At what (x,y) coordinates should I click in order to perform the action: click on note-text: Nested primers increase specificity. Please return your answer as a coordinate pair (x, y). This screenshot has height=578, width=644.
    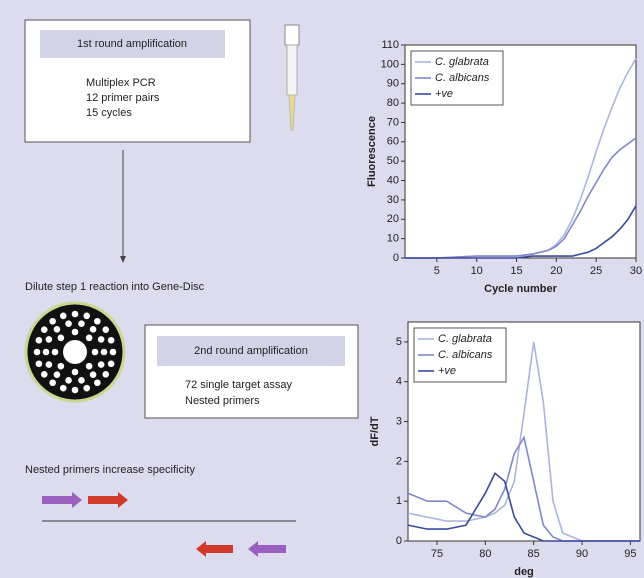
    Looking at the image, I should click on (110, 470).